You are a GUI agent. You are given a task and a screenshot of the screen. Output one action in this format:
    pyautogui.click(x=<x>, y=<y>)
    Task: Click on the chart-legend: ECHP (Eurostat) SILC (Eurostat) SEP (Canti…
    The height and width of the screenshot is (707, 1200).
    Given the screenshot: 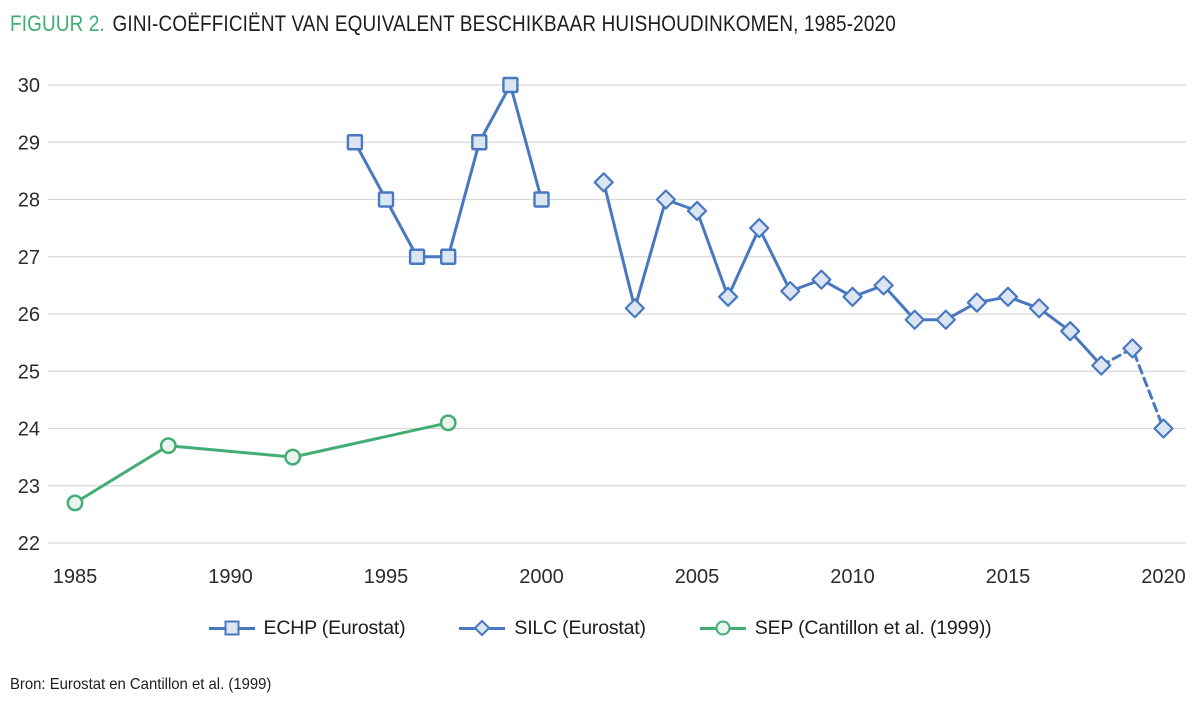 What is the action you would take?
    pyautogui.click(x=600, y=628)
    